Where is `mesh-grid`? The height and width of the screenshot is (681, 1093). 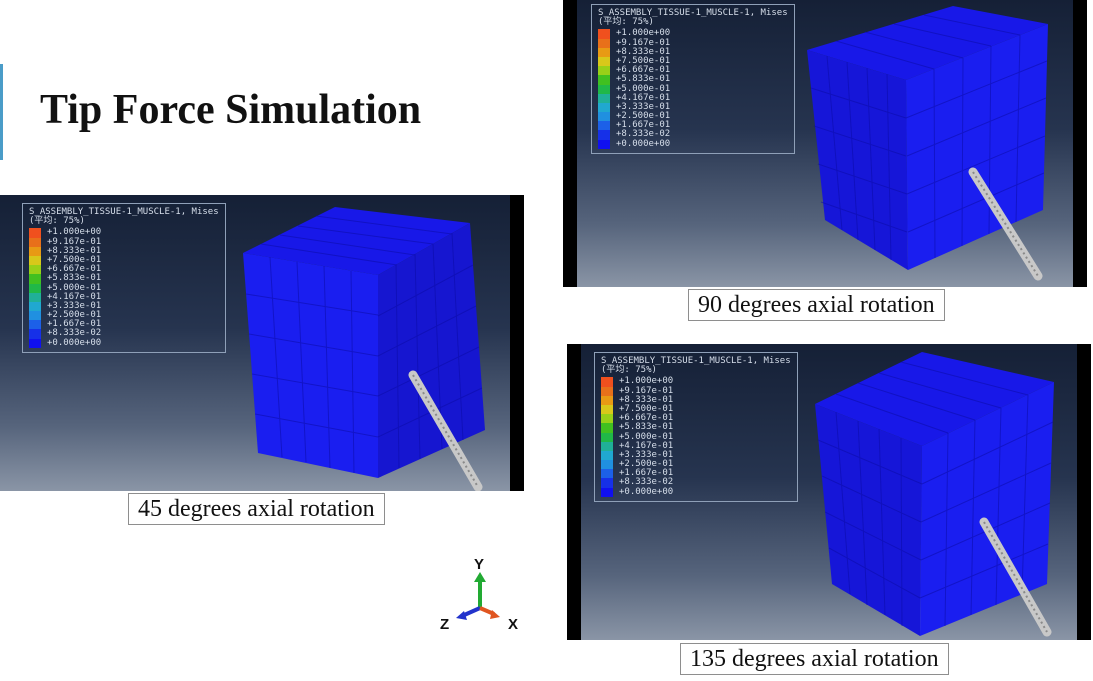
mesh-grid is located at coordinates (935, 494).